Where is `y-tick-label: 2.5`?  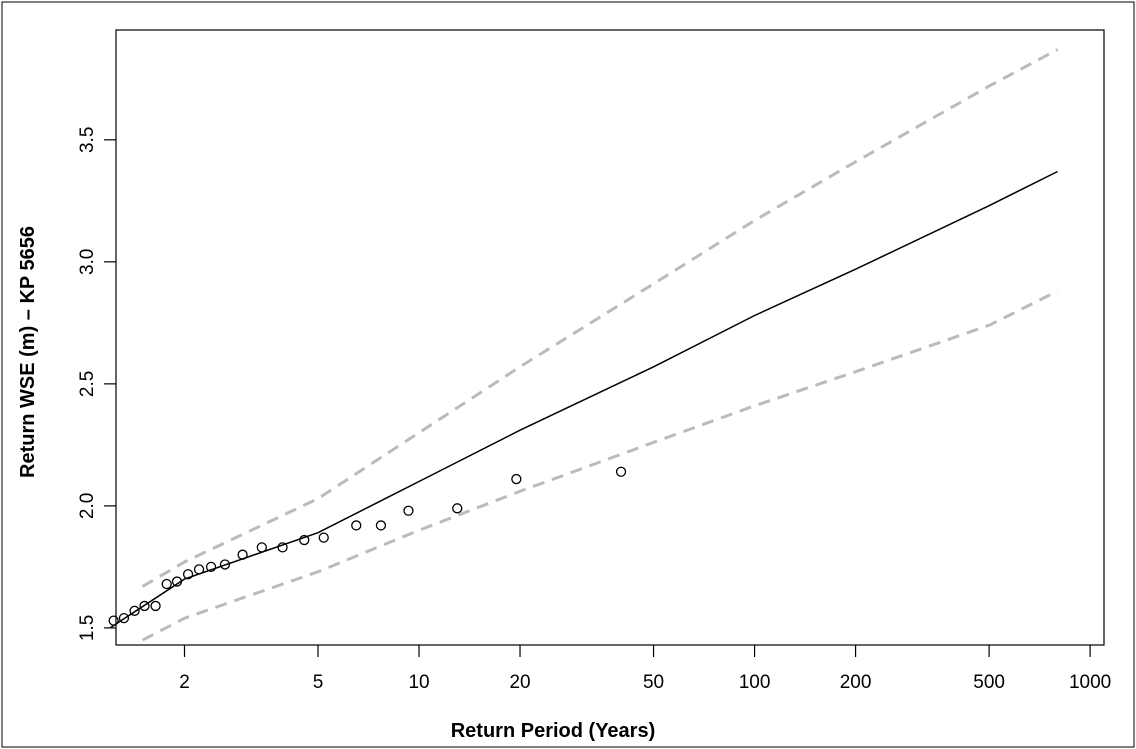 y-tick-label: 2.5 is located at coordinates (87, 384).